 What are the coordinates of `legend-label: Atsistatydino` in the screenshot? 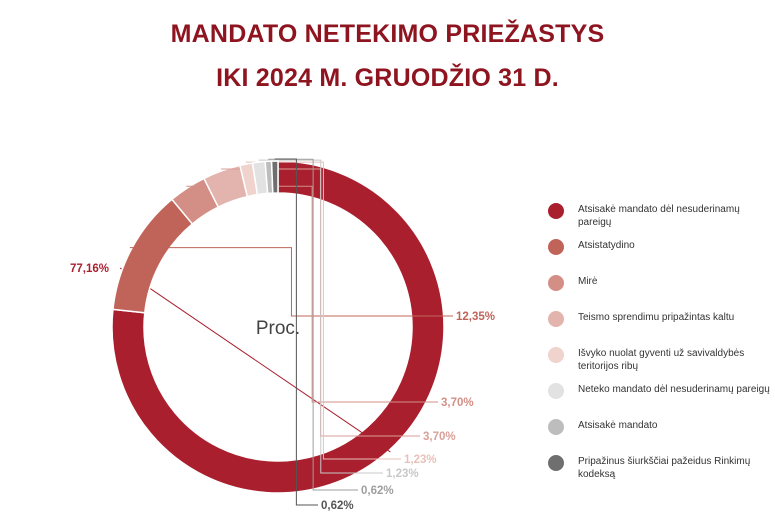 It's located at (606, 245).